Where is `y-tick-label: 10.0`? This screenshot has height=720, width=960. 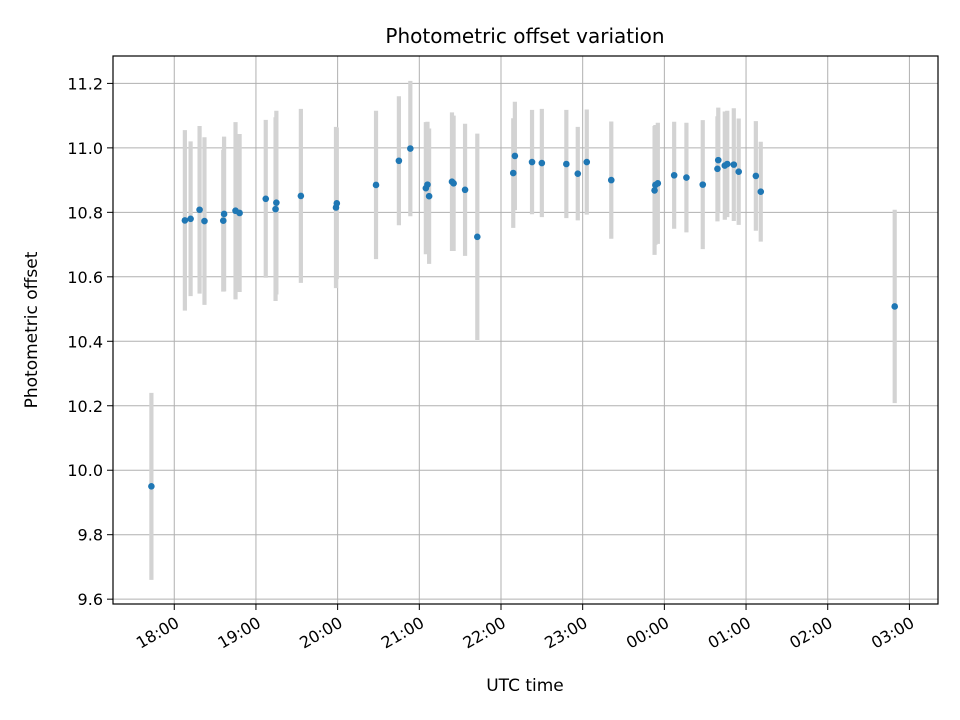
y-tick-label: 10.0 is located at coordinates (85, 470).